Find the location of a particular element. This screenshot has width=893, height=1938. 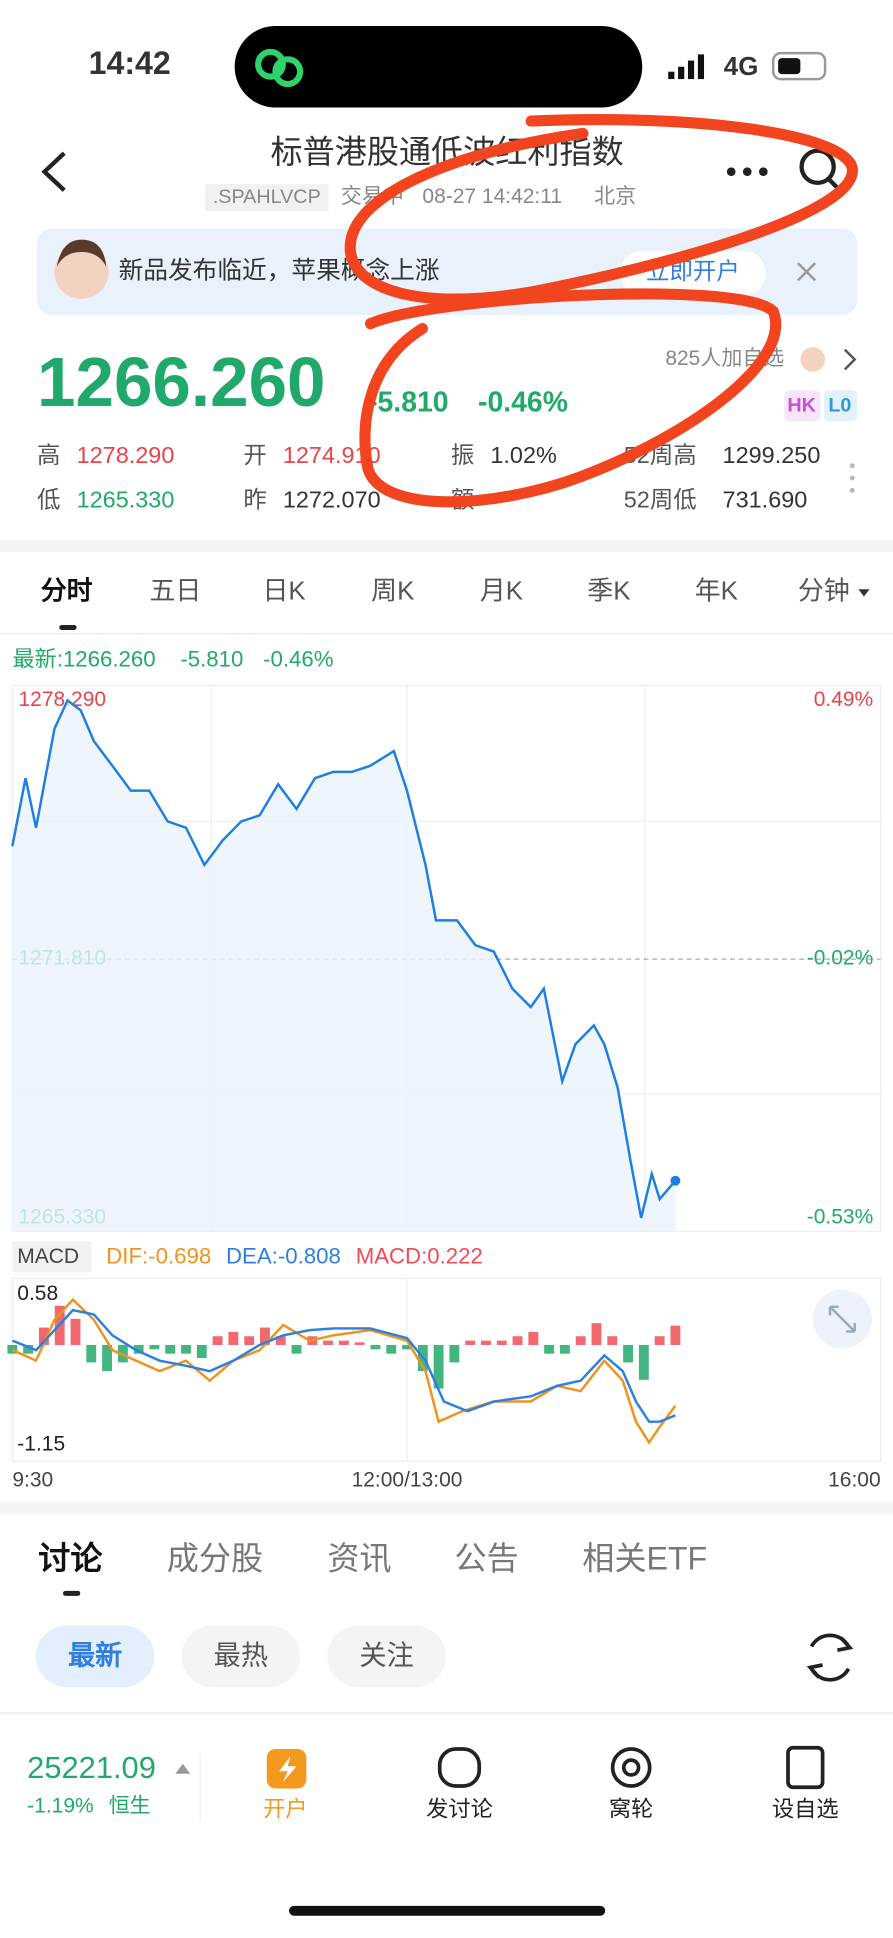

separator is located at coordinates (446, 1508).